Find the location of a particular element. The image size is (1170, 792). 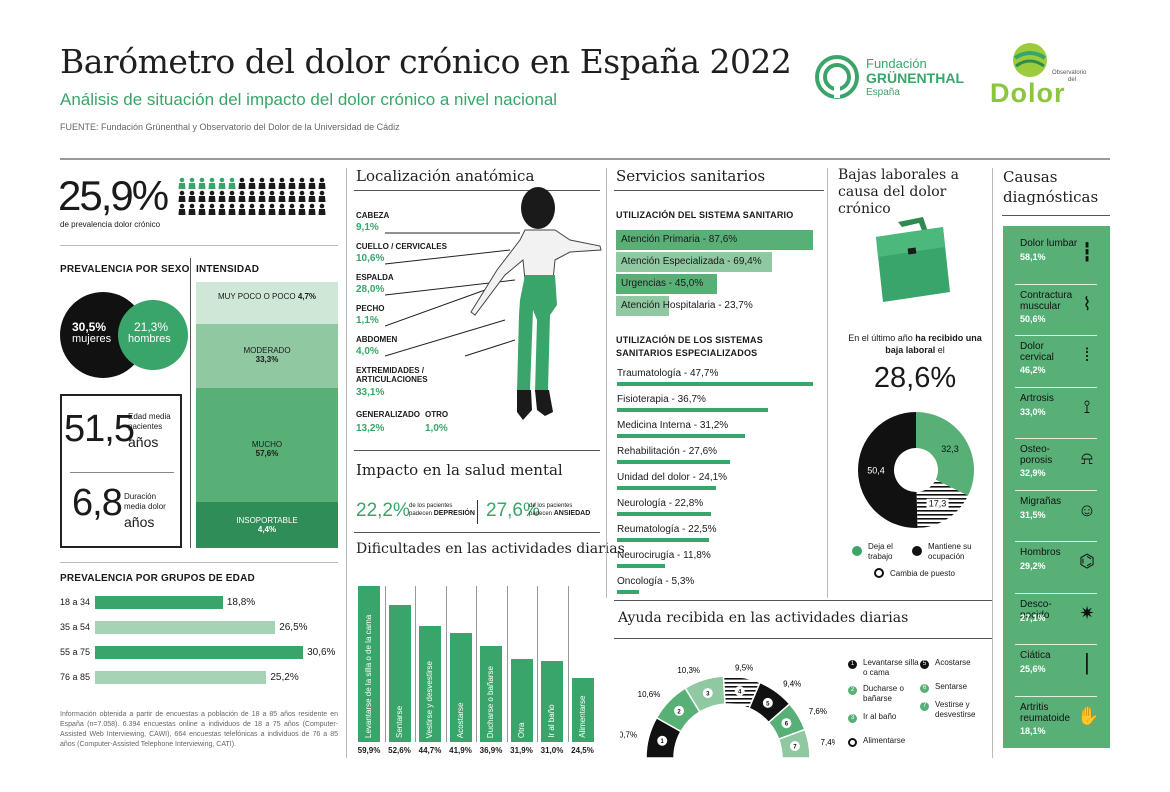

cause-item: Migrañas 31,5% ☺ is located at coordinates (1056, 517).